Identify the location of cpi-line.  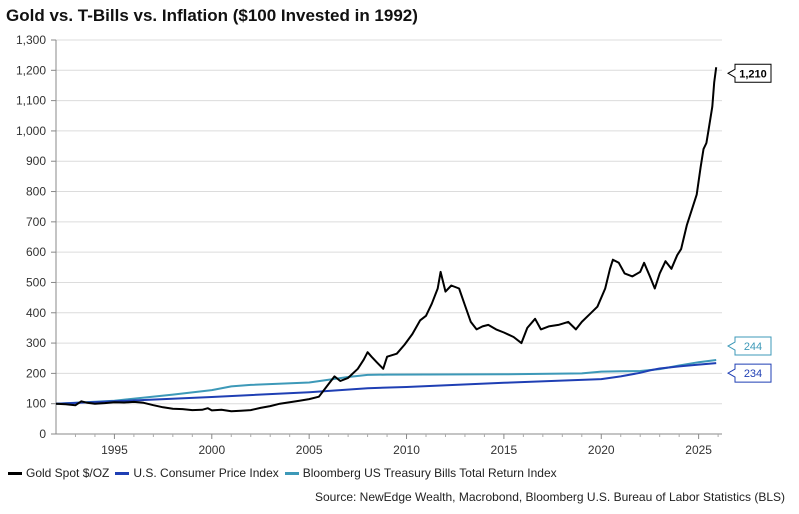
(386, 383).